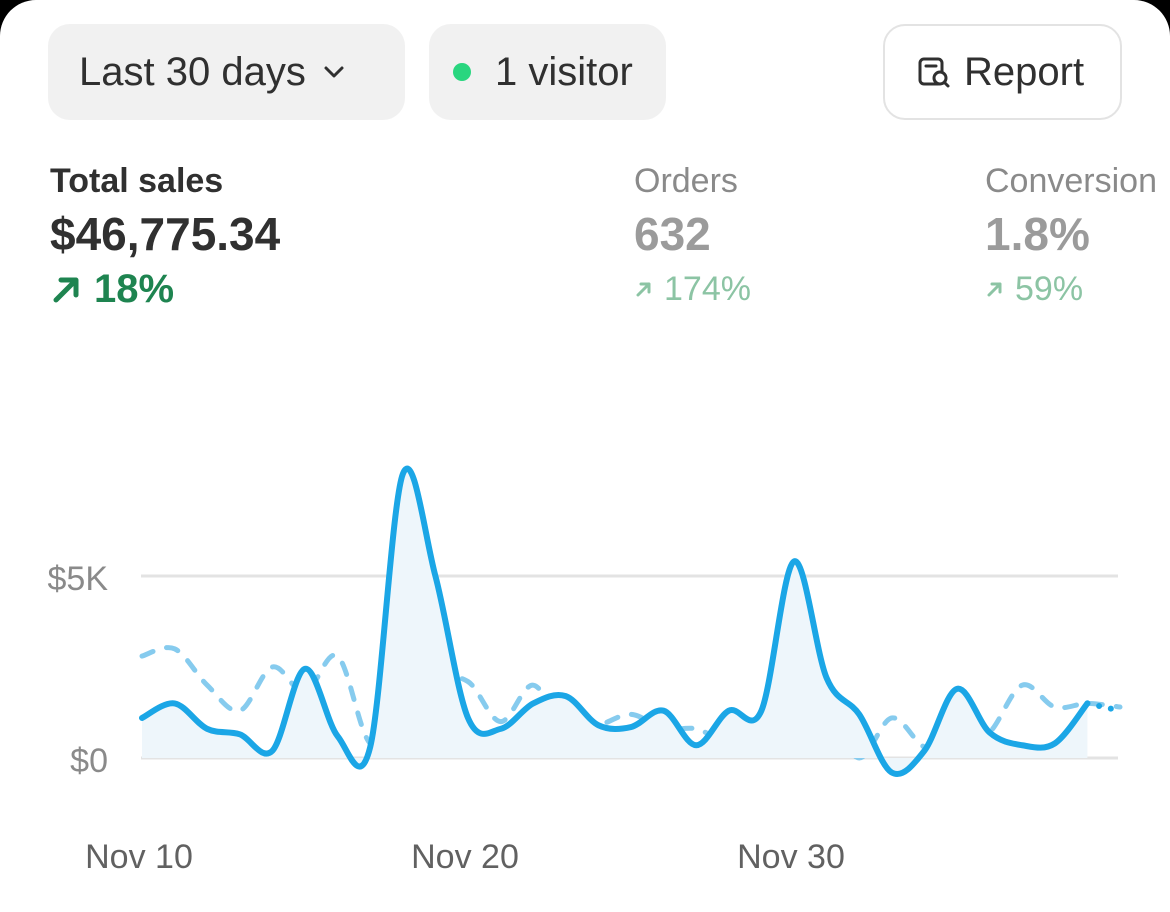  What do you see at coordinates (78, 579) in the screenshot?
I see `y-tick-label: $5K` at bounding box center [78, 579].